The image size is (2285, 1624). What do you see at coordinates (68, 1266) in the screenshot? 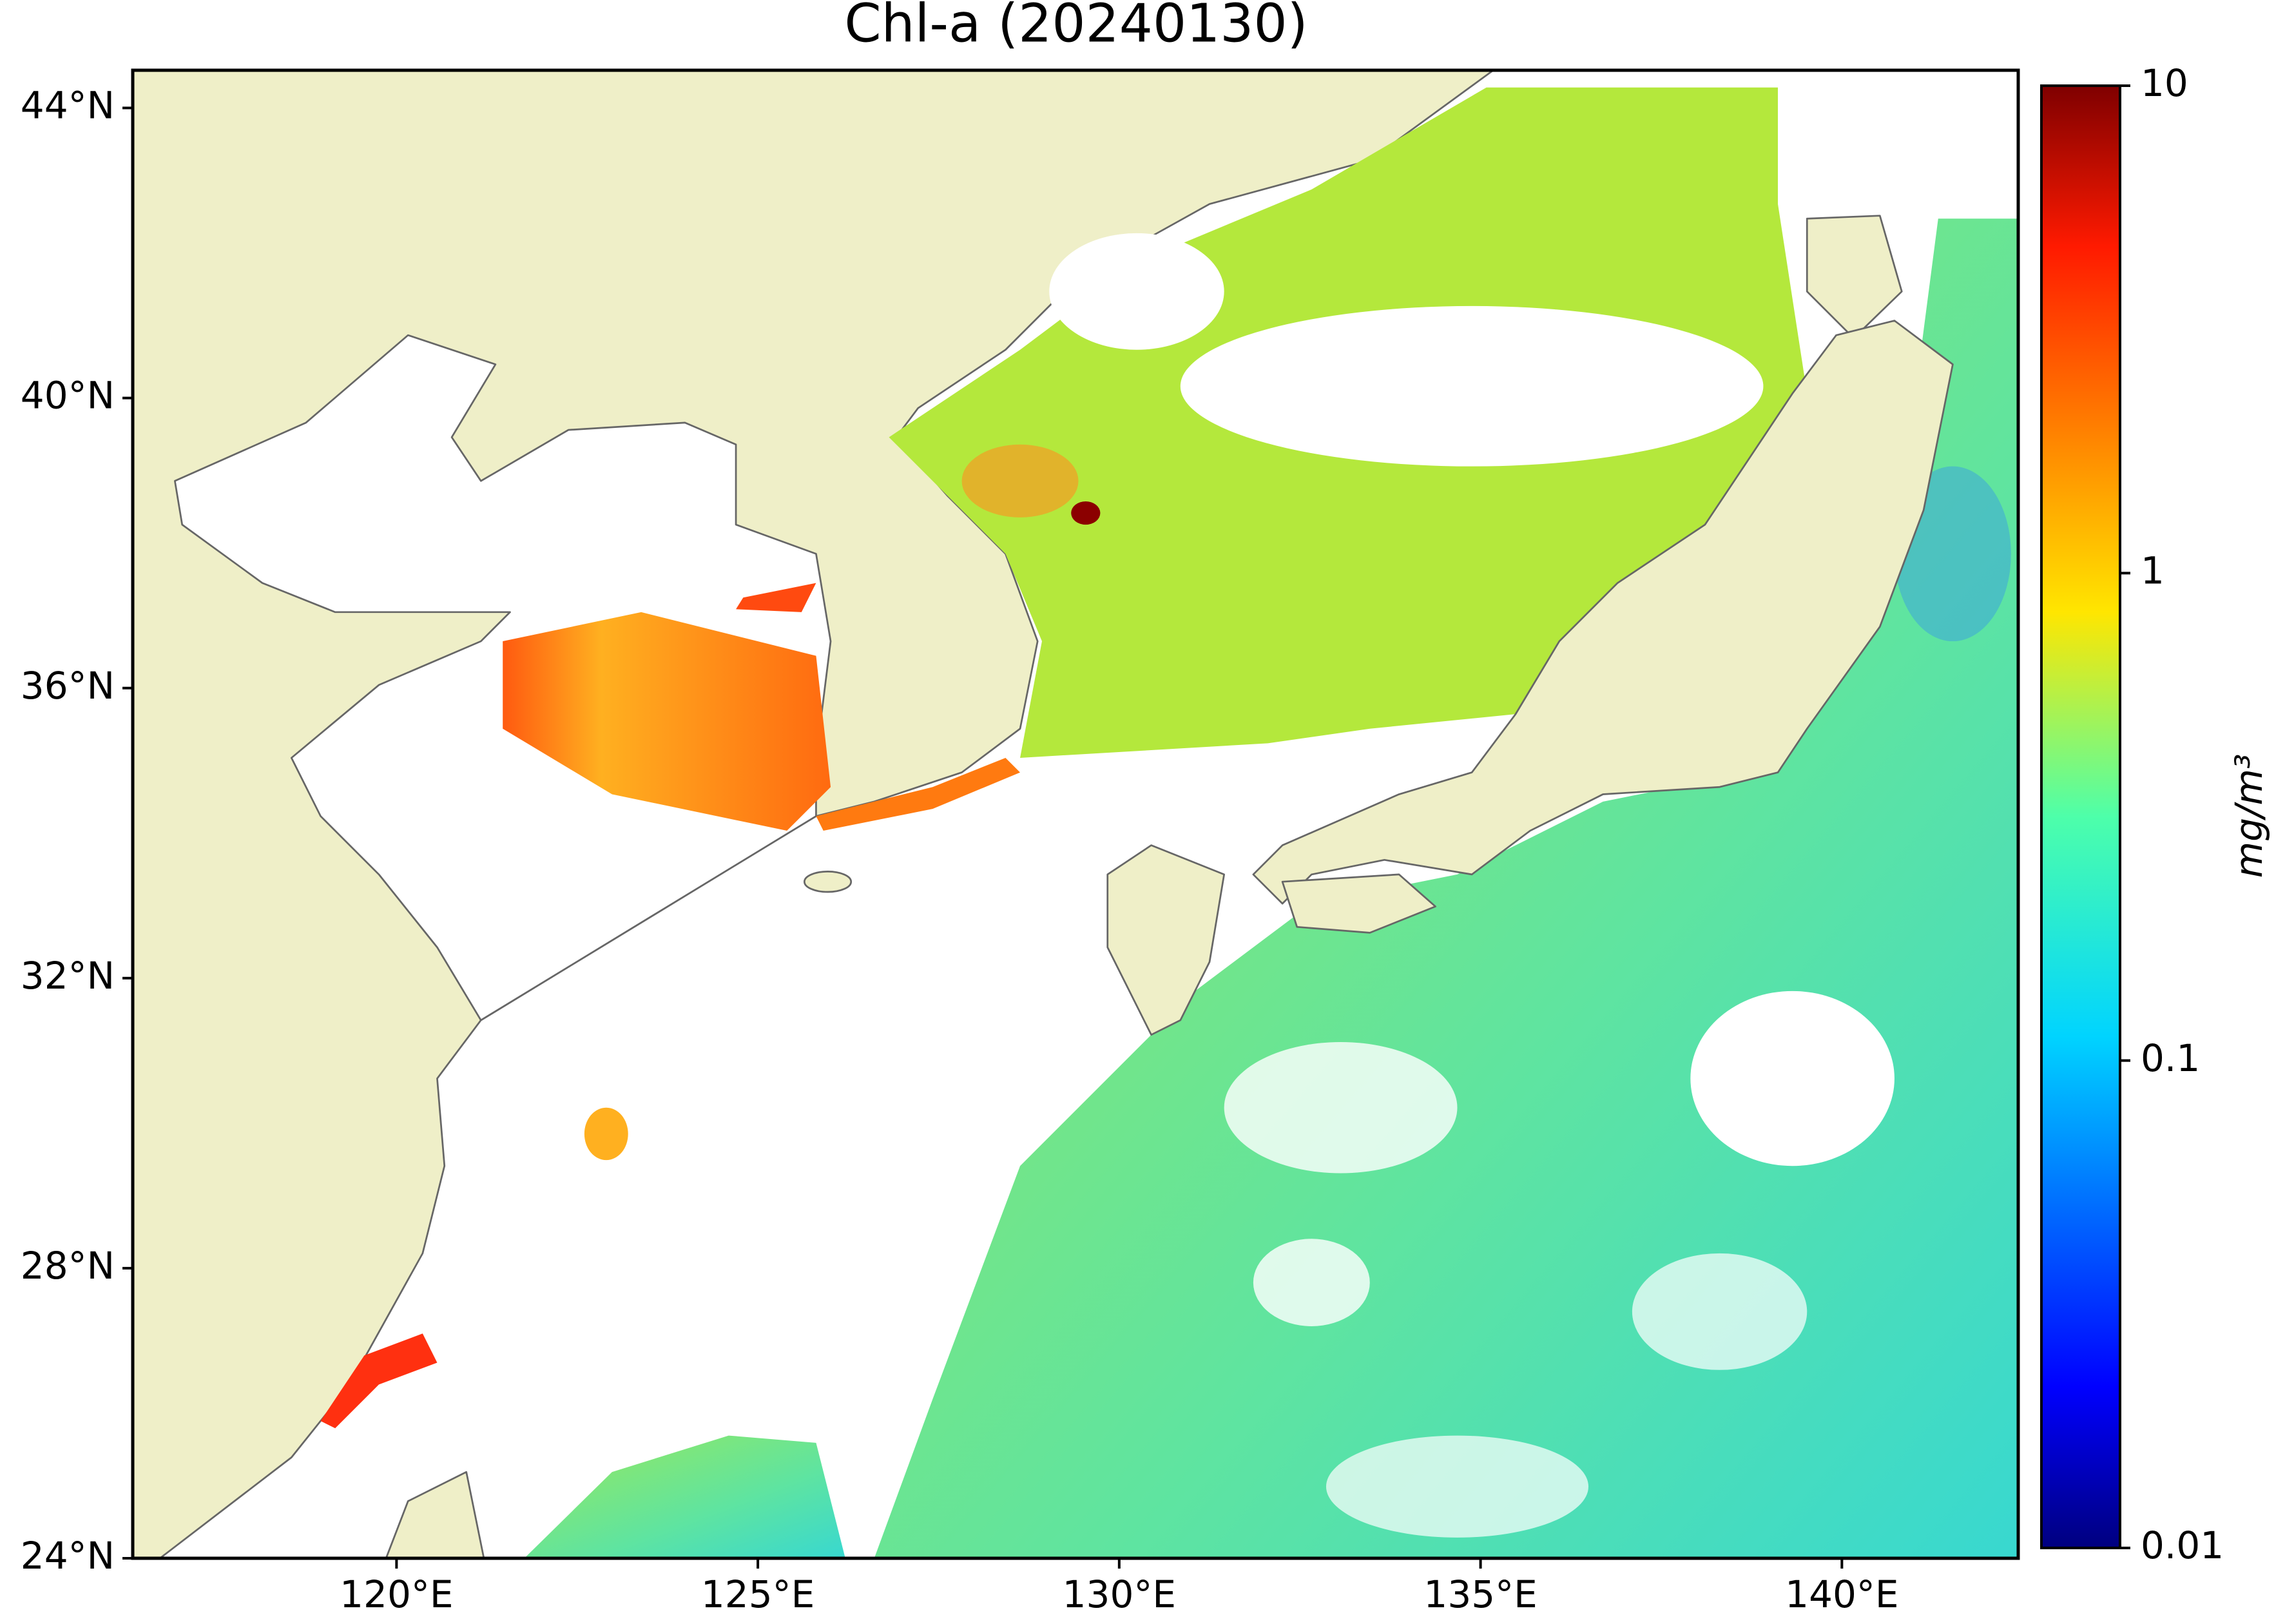
I see `y-tick-label: 28°N` at bounding box center [68, 1266].